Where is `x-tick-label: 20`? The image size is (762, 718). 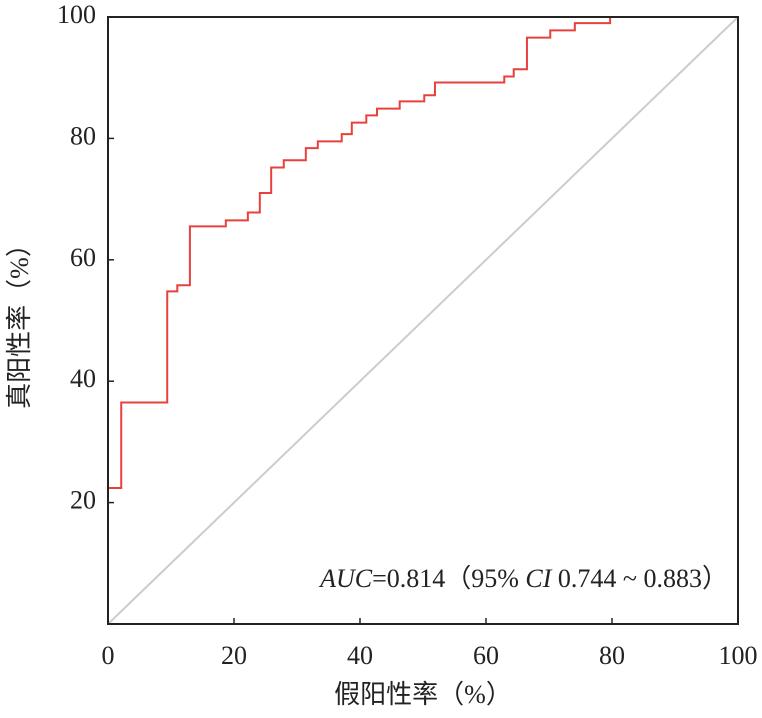 x-tick-label: 20 is located at coordinates (234, 655).